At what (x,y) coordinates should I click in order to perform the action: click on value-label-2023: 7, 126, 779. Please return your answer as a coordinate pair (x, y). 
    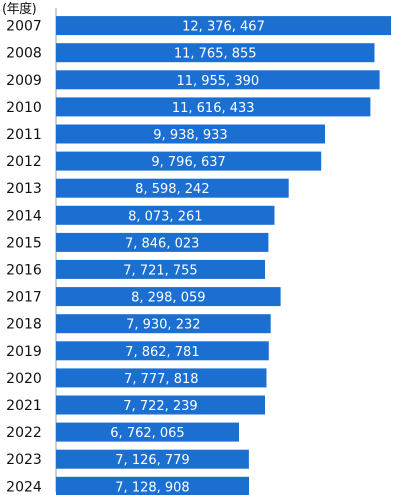
    Looking at the image, I should click on (152, 460).